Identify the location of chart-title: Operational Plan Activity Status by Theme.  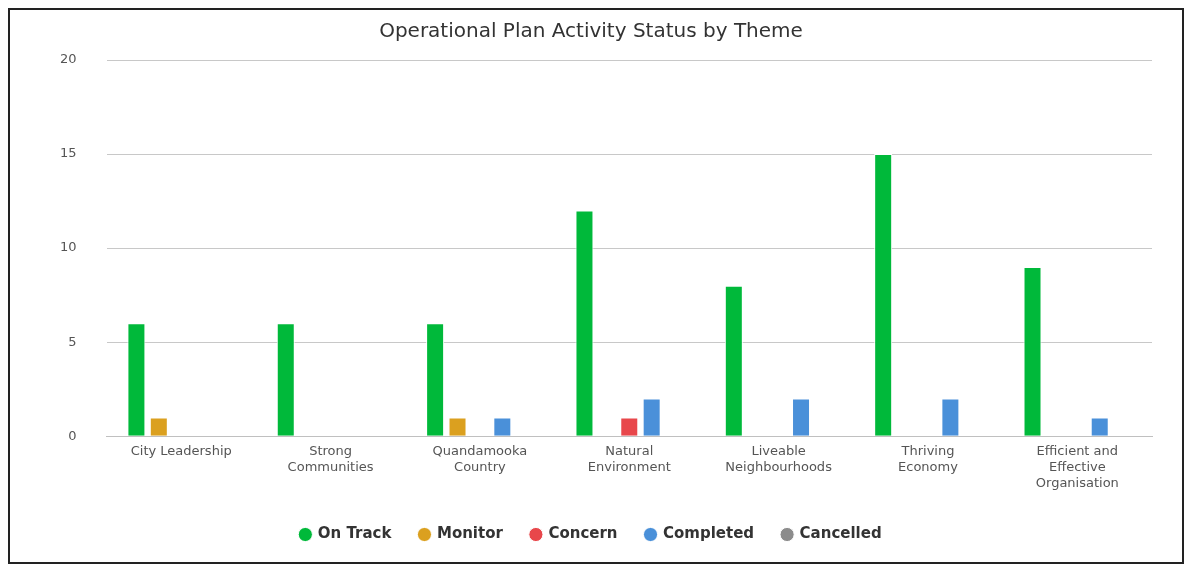
(591, 30).